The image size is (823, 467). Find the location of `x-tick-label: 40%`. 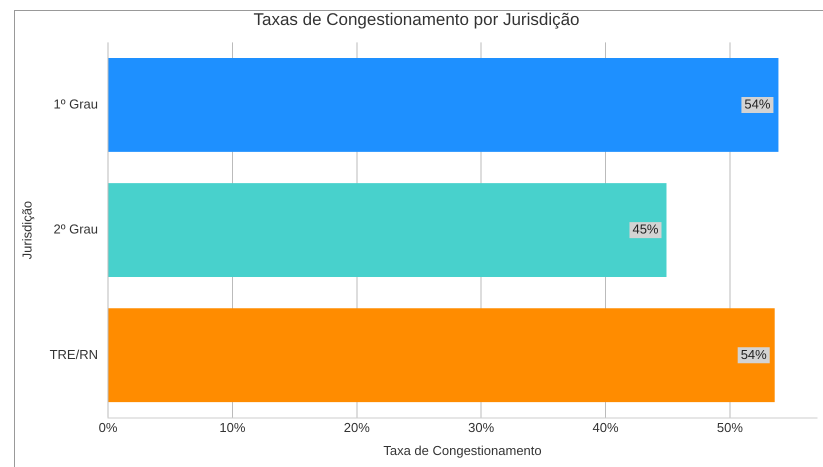

x-tick-label: 40% is located at coordinates (605, 428).